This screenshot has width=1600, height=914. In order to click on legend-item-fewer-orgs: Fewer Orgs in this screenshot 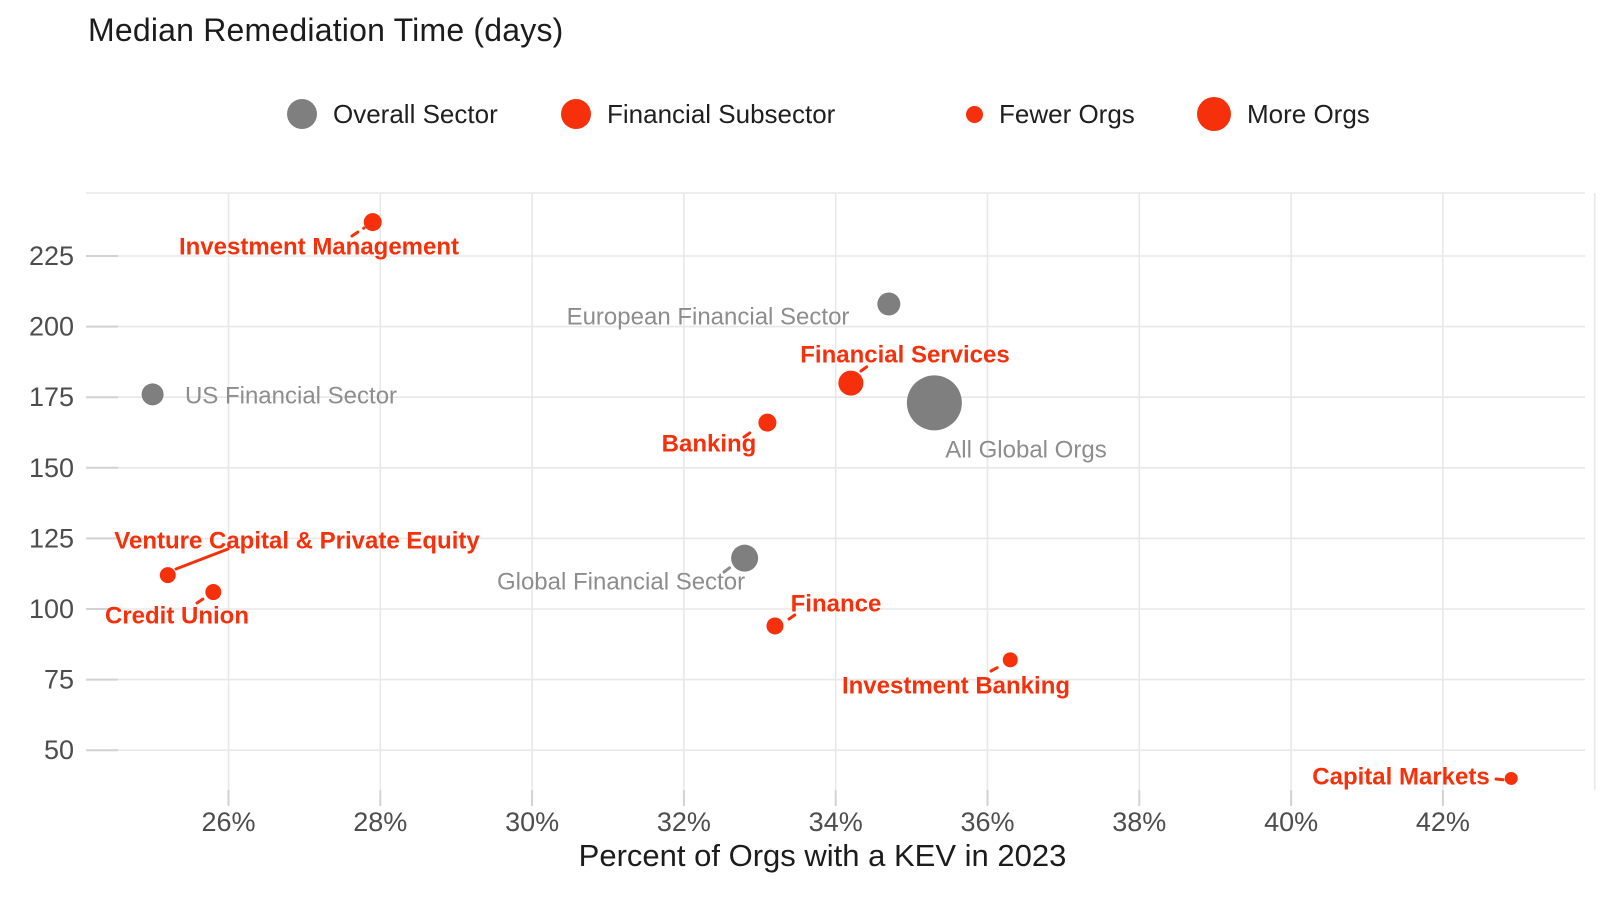, I will do `click(1050, 114)`.